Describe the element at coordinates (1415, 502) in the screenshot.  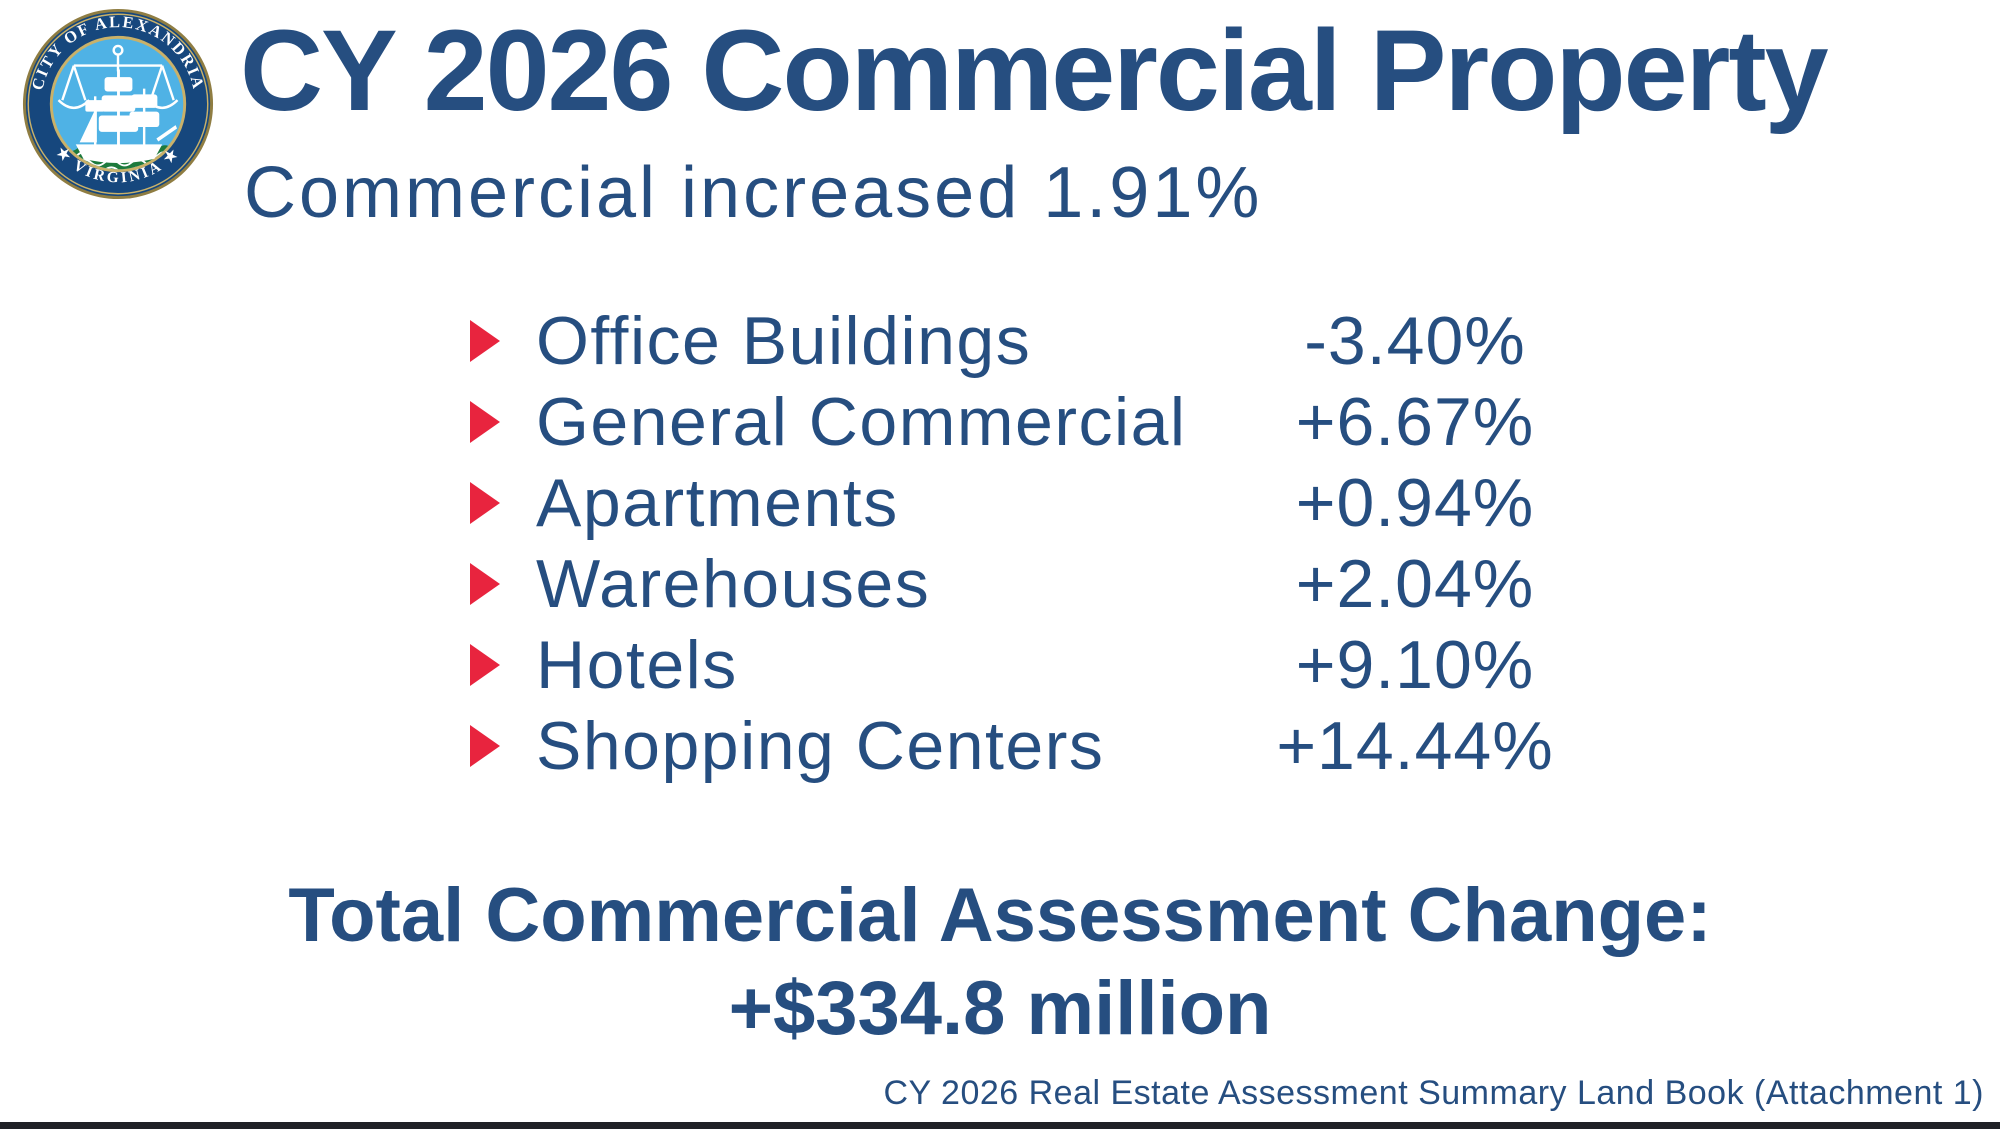
I see `change-percent-value: +0.94%` at that location.